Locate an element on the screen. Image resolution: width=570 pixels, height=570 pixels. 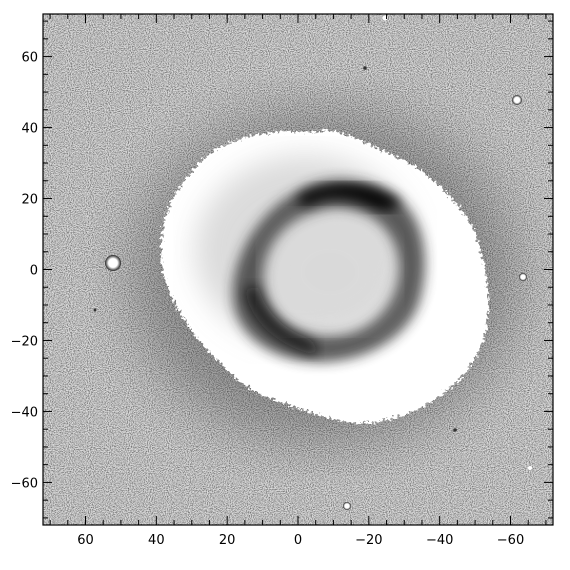
y-tick-label: 0 is located at coordinates (34, 271).